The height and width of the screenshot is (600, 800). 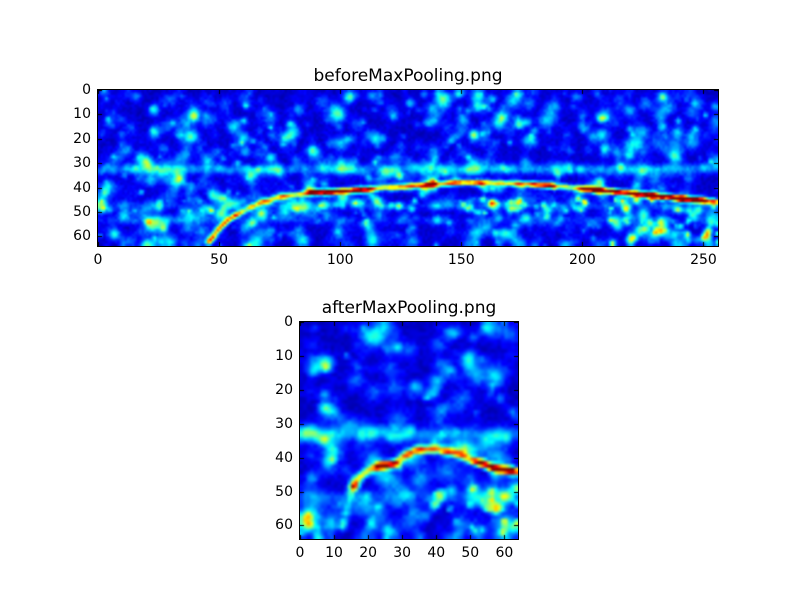 I want to click on plot2-title: afterMaxPooling.png, so click(x=409, y=308).